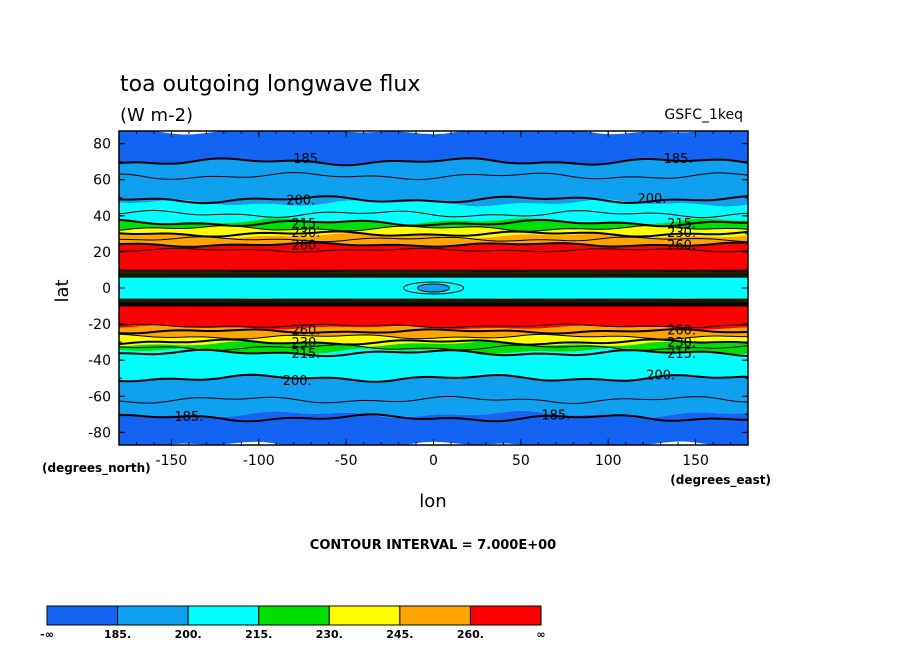 The width and height of the screenshot is (904, 654). Describe the element at coordinates (540, 634) in the screenshot. I see `colorbar-label: ∞` at that location.